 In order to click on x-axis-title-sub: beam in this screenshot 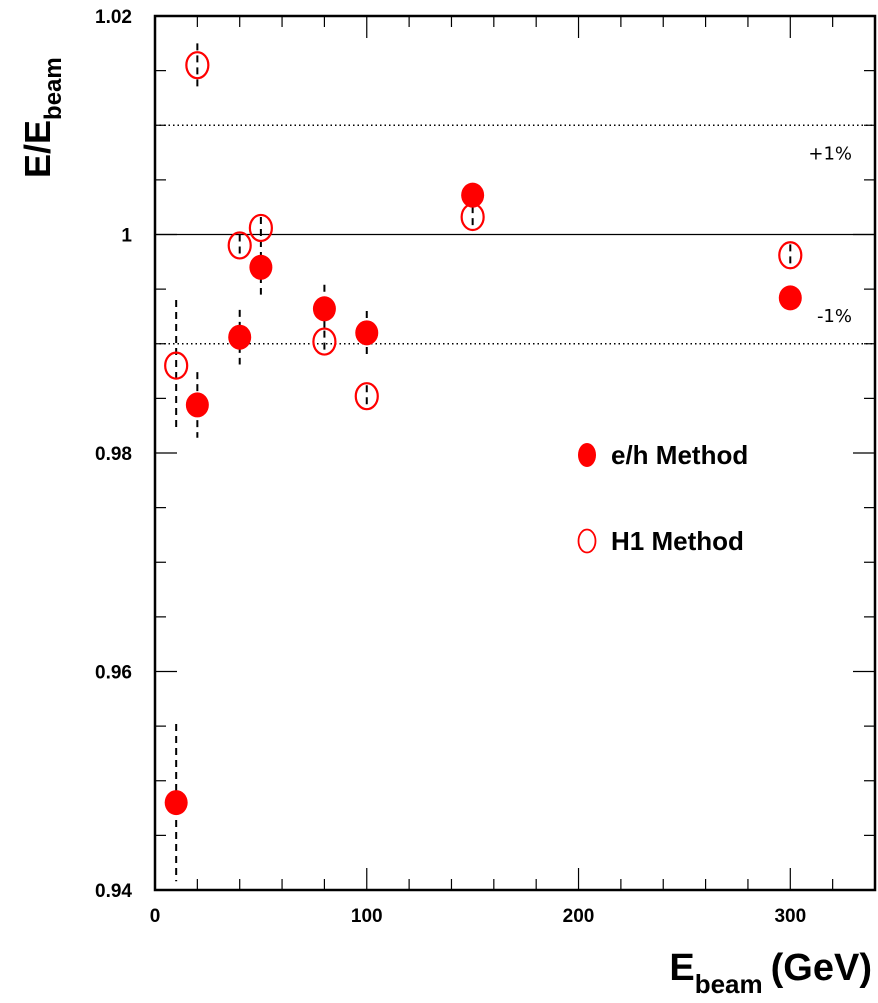, I will do `click(729, 984)`.